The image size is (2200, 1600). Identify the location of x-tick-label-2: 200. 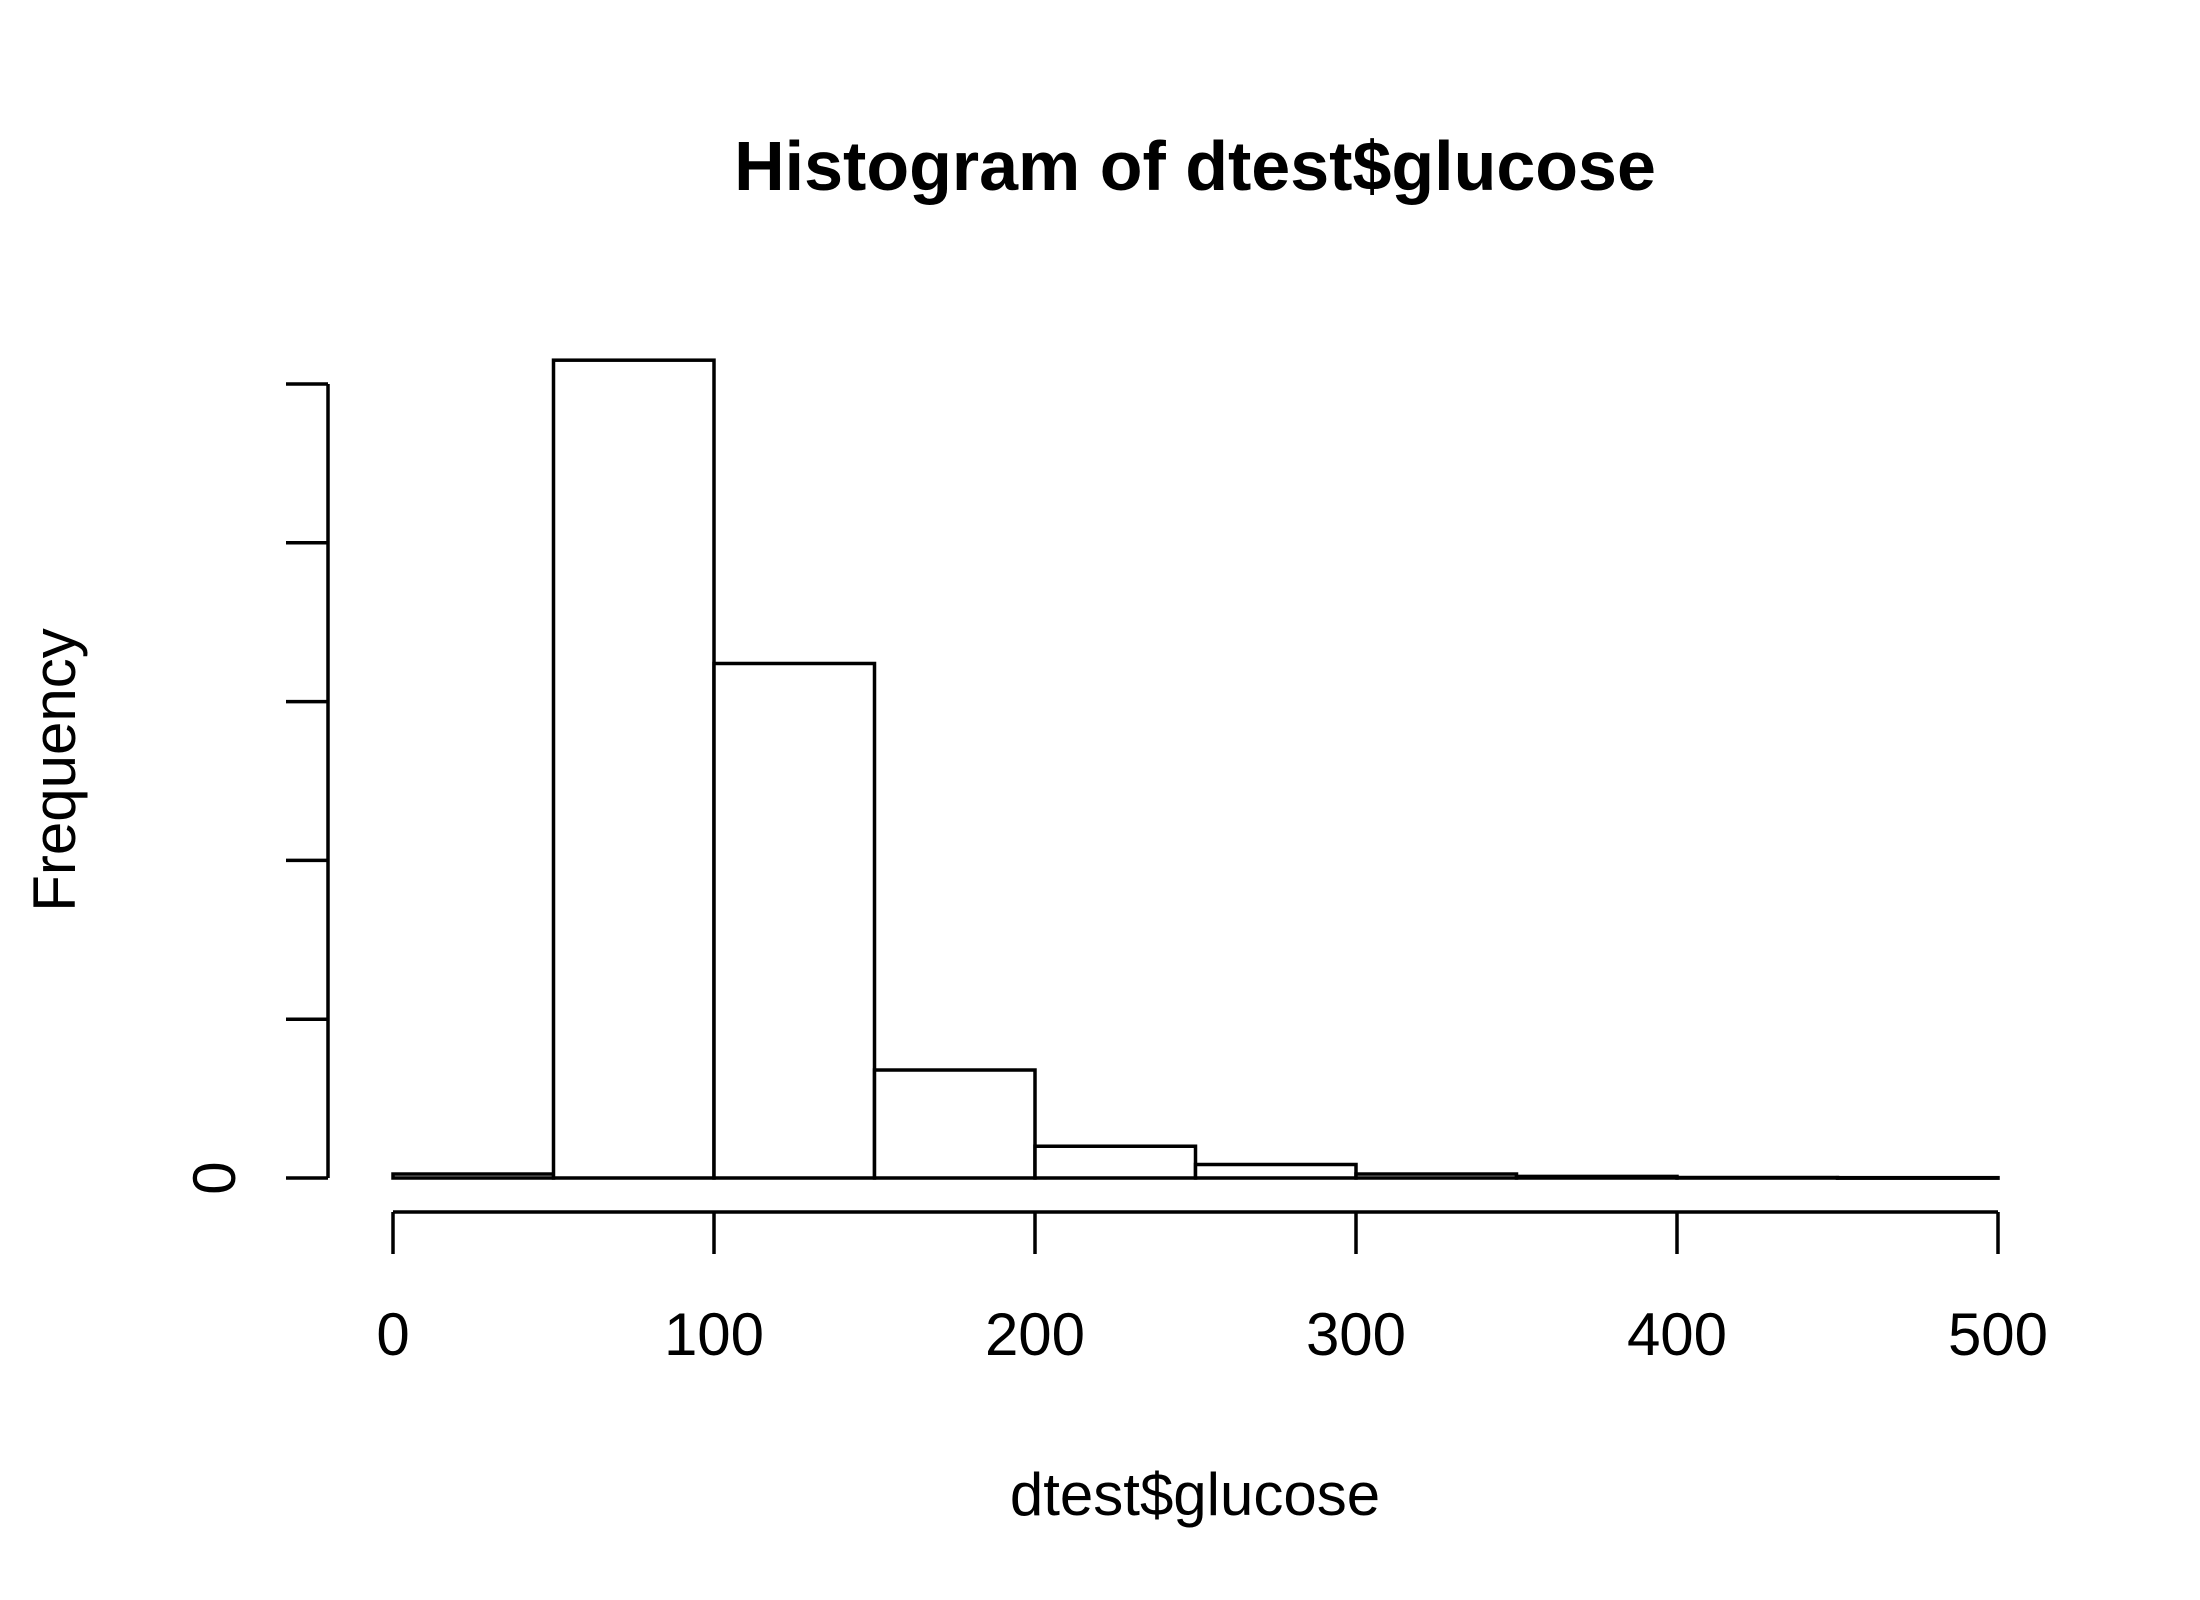
(1035, 1334).